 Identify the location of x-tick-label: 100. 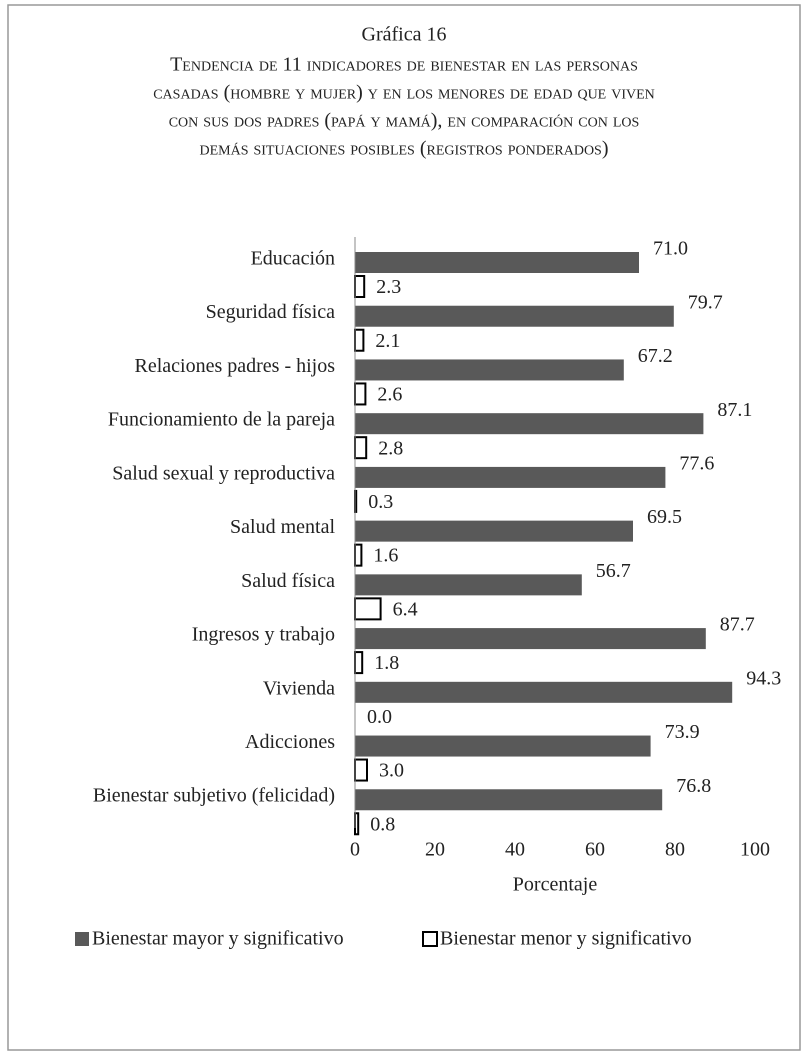
(755, 850).